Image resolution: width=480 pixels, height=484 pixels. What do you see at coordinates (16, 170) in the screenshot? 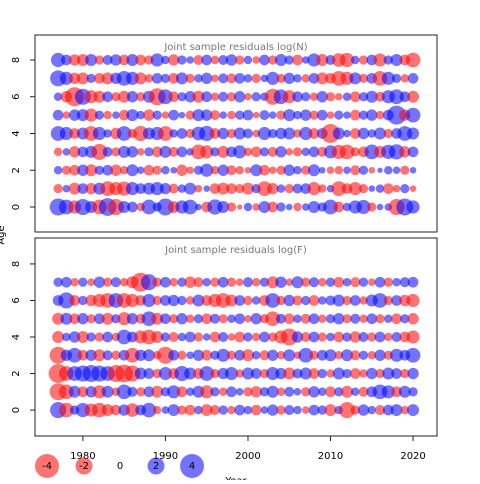
I see `y-tick-label: 2` at bounding box center [16, 170].